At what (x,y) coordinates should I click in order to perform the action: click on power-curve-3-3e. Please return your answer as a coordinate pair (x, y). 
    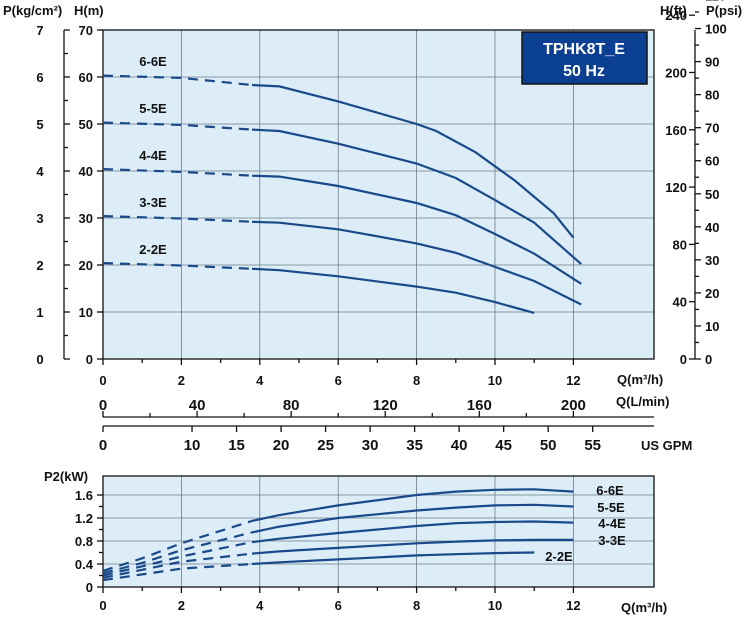
    Looking at the image, I should click on (412, 546).